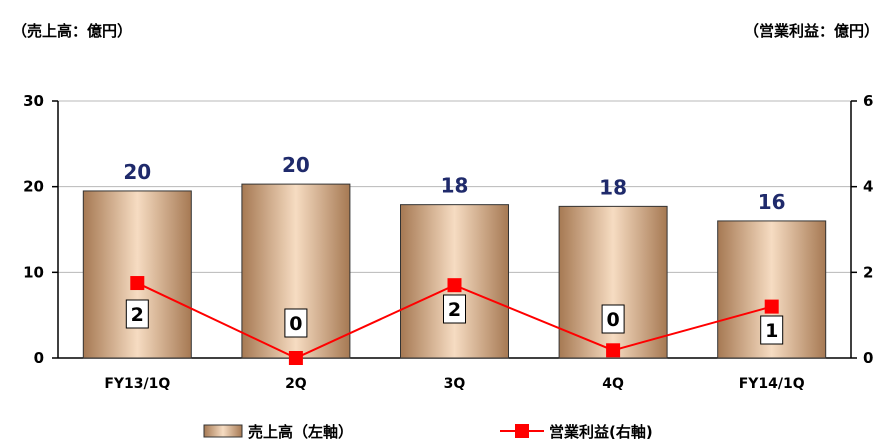  Describe the element at coordinates (811, 31) in the screenshot. I see `right-axis-unit-label: （営業利益：億円）` at that location.